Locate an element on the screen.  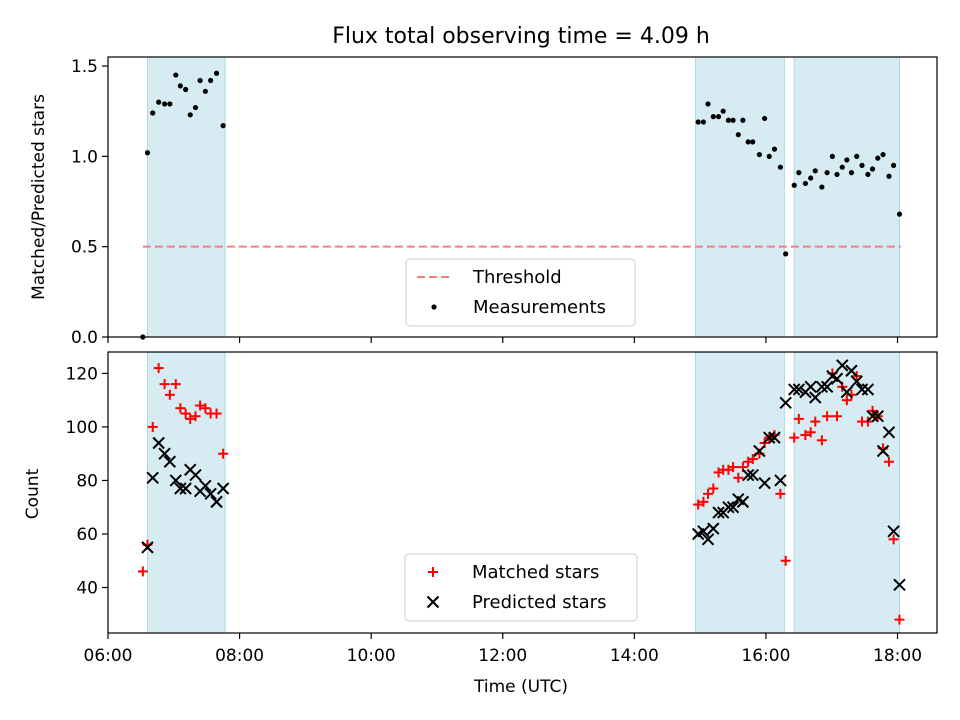
legend: Threshold Measurements is located at coordinates (520, 292).